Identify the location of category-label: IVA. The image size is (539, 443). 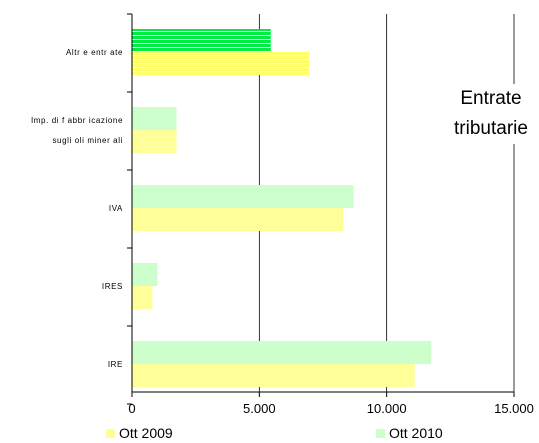
(116, 208).